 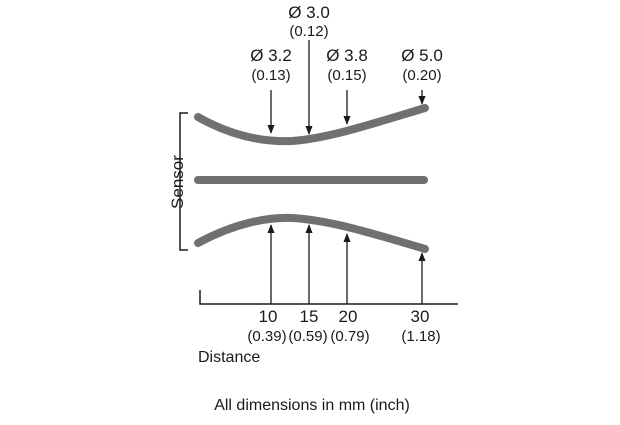 I want to click on sensor-bracket, so click(x=183, y=181).